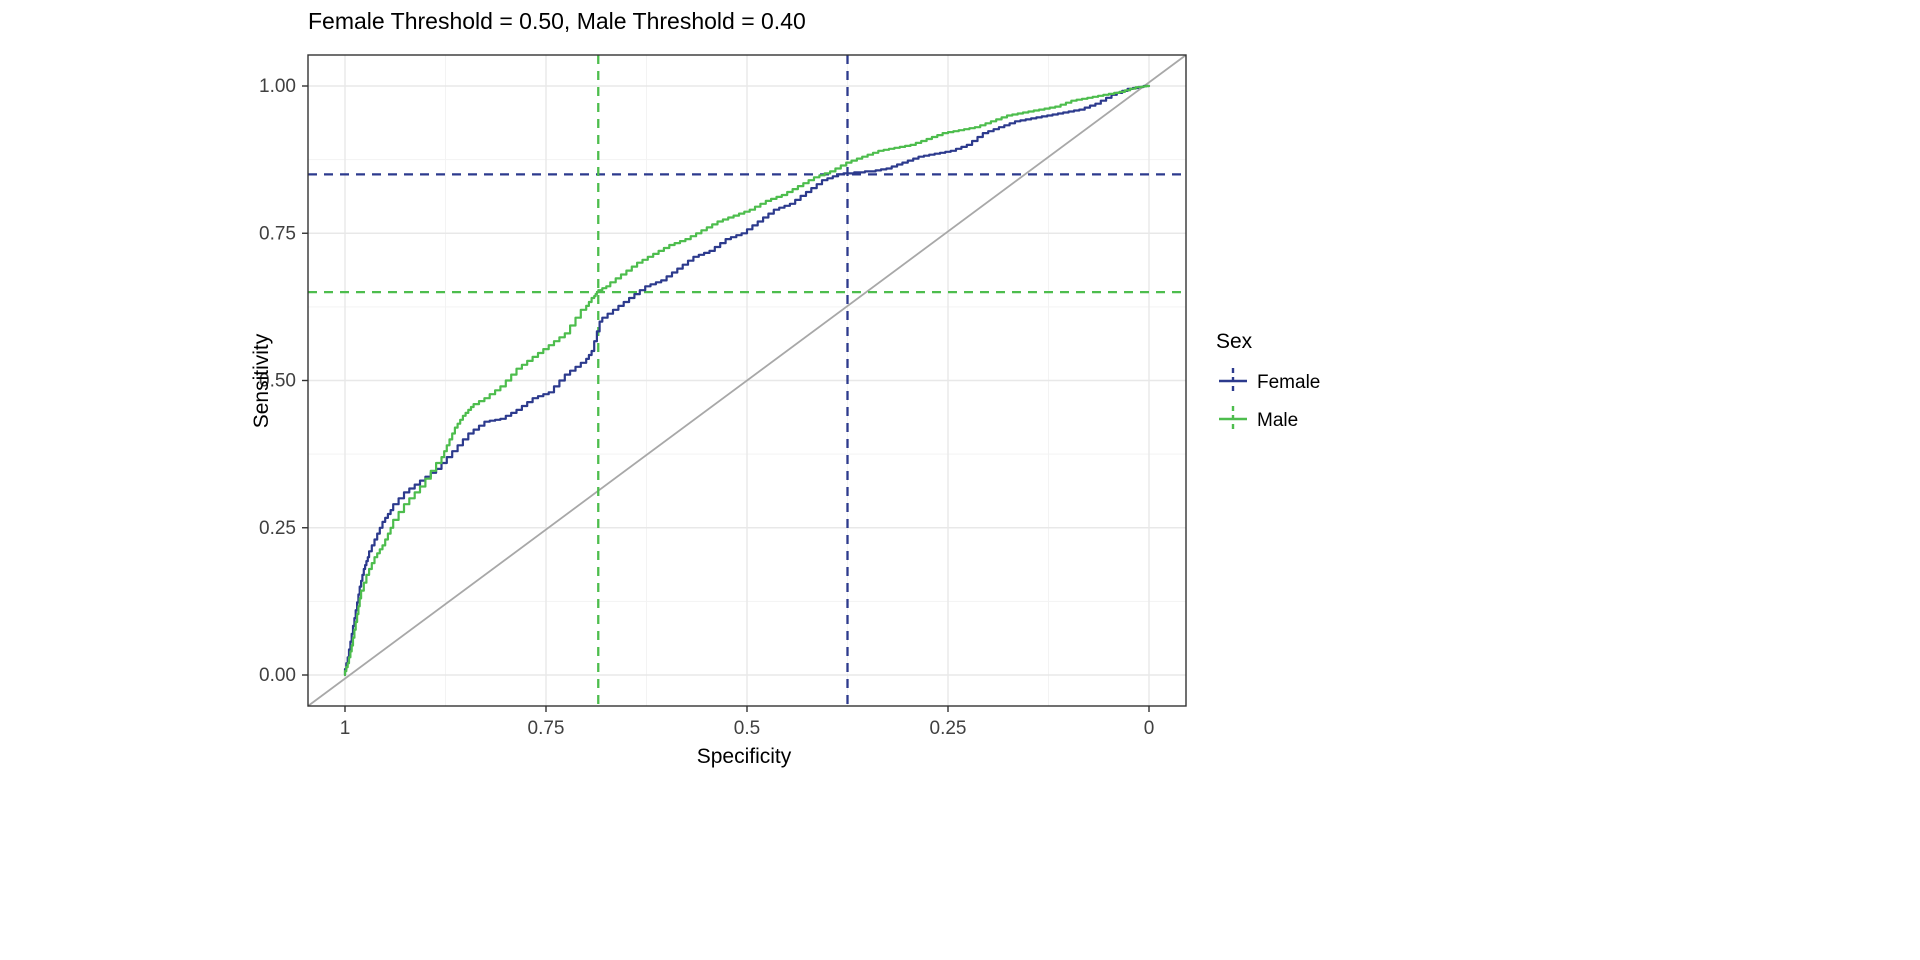 This screenshot has height=960, width=1920. I want to click on legend-label-female: Female, so click(1288, 382).